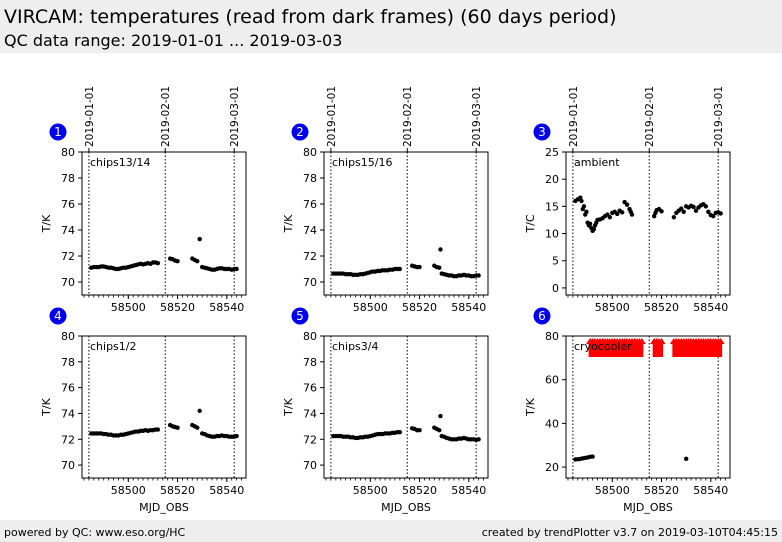  I want to click on plot-label: ambient, so click(597, 162).